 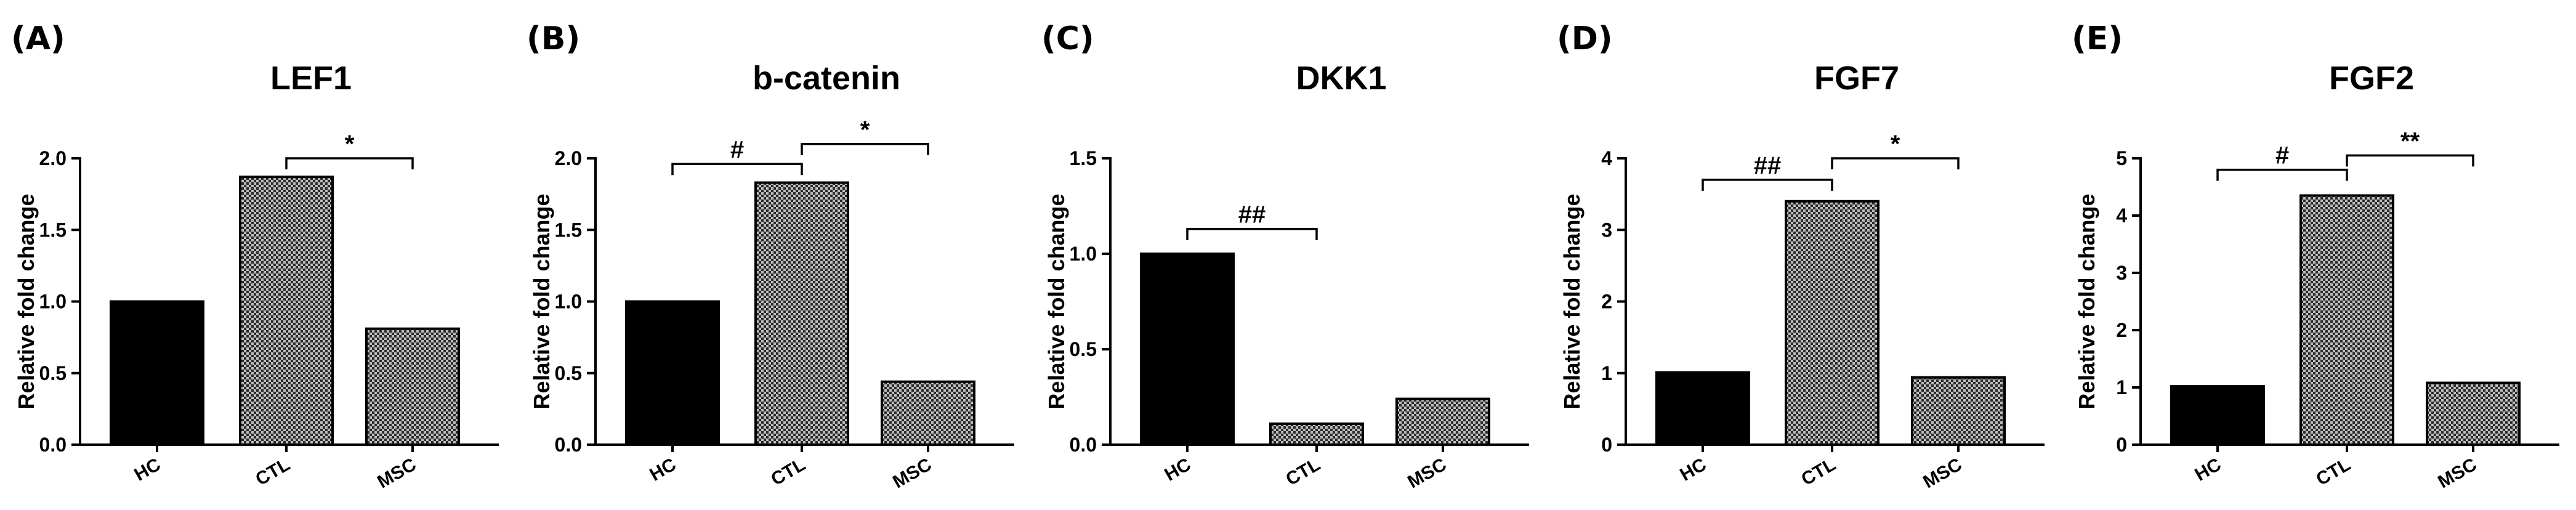 What do you see at coordinates (2410, 141) in the screenshot?
I see `significance-label: **` at bounding box center [2410, 141].